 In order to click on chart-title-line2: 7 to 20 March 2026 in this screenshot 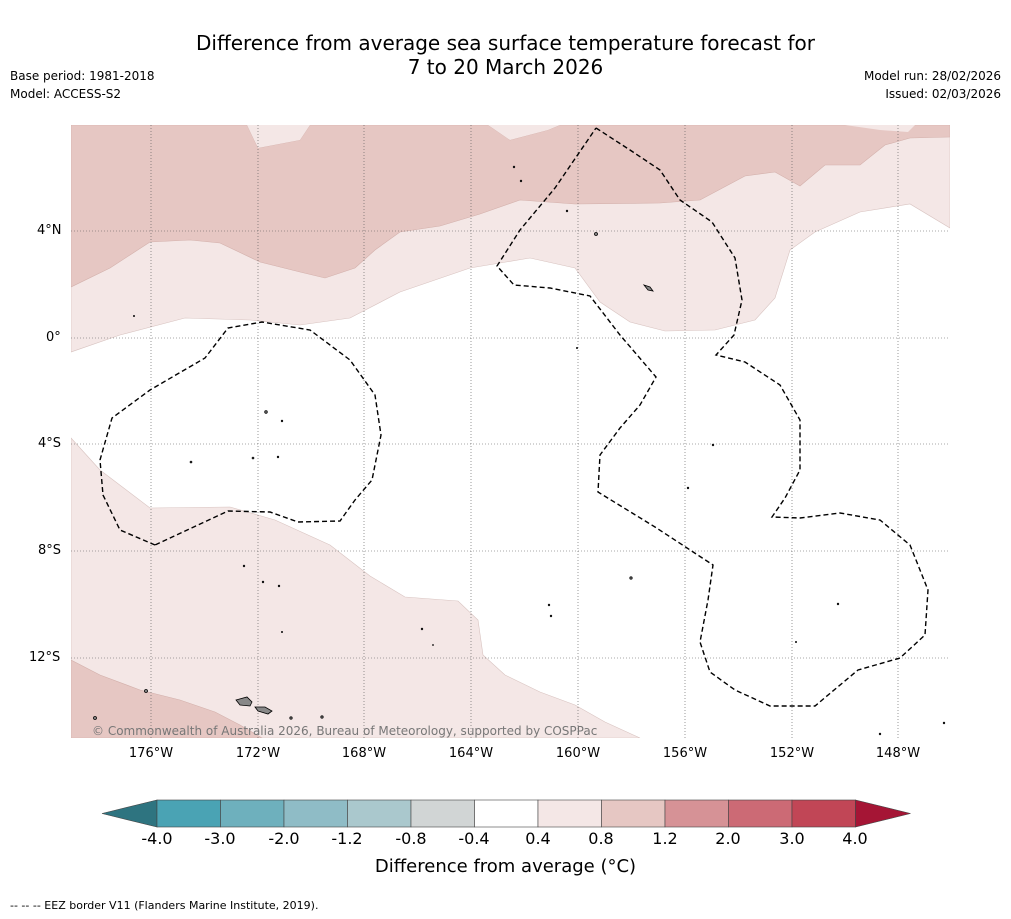, I will do `click(505, 67)`.